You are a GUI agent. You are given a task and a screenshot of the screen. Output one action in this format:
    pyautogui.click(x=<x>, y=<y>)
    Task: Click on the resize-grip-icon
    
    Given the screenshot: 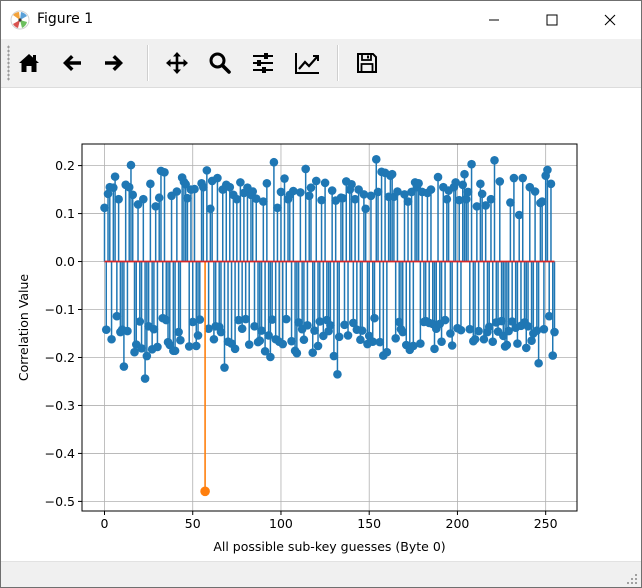 What is the action you would take?
    pyautogui.click(x=632, y=579)
    